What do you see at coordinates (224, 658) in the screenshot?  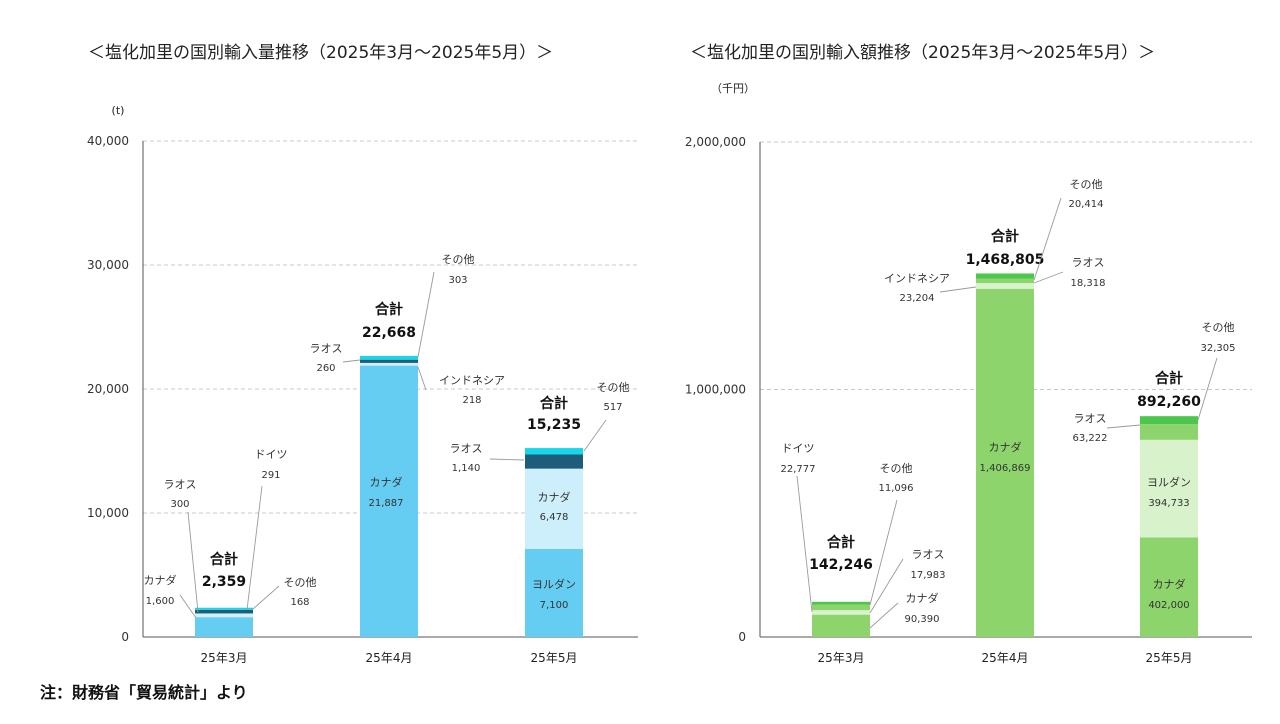 I see `x-tick-label: 25年3月` at bounding box center [224, 658].